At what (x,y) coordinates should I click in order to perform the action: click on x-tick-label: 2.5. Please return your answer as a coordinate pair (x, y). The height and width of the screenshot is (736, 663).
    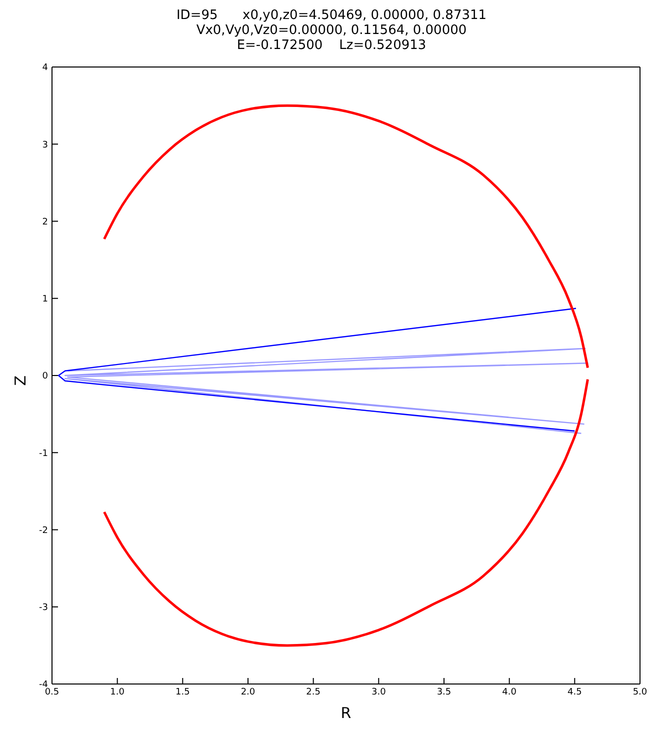
    Looking at the image, I should click on (313, 692).